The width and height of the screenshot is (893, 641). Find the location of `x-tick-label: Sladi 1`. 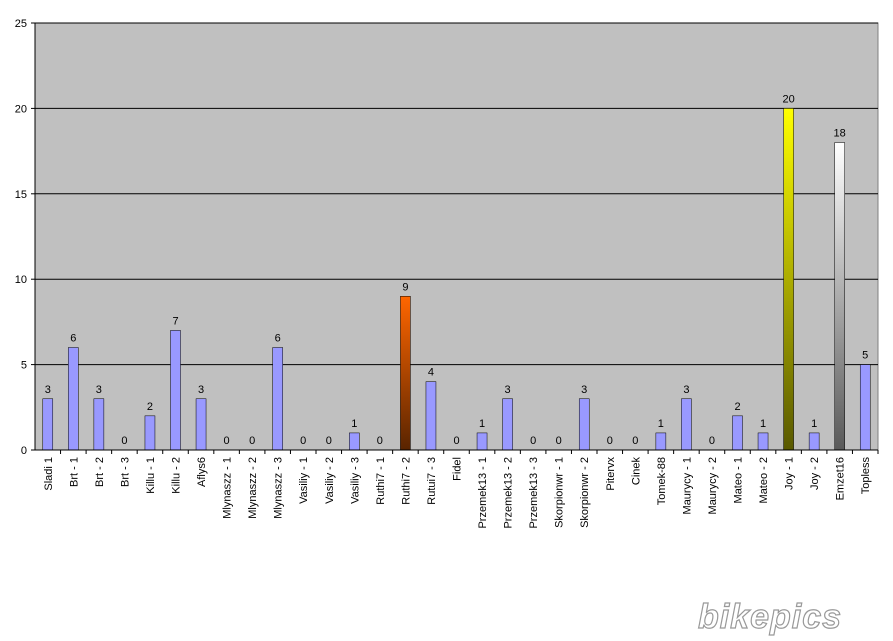

x-tick-label: Sladi 1 is located at coordinates (49, 474).